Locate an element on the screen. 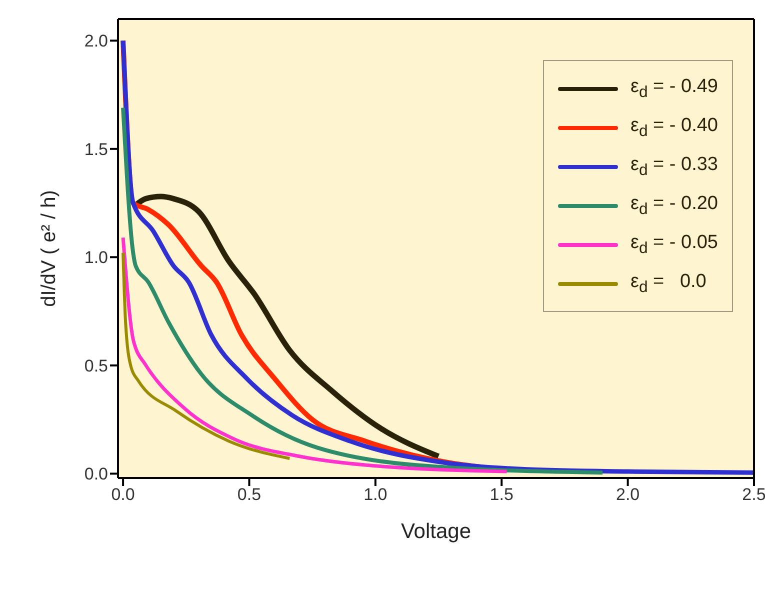  legend-label: ε$_{d}$ = - 0.49 is located at coordinates (674, 89).